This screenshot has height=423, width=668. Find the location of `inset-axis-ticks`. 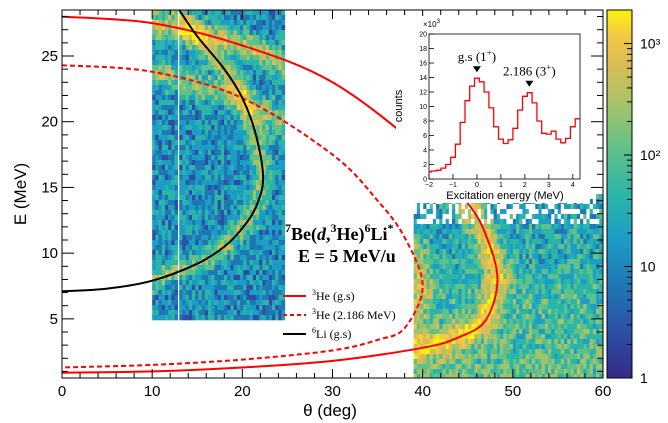

inset-axis-ticks is located at coordinates (501, 106).